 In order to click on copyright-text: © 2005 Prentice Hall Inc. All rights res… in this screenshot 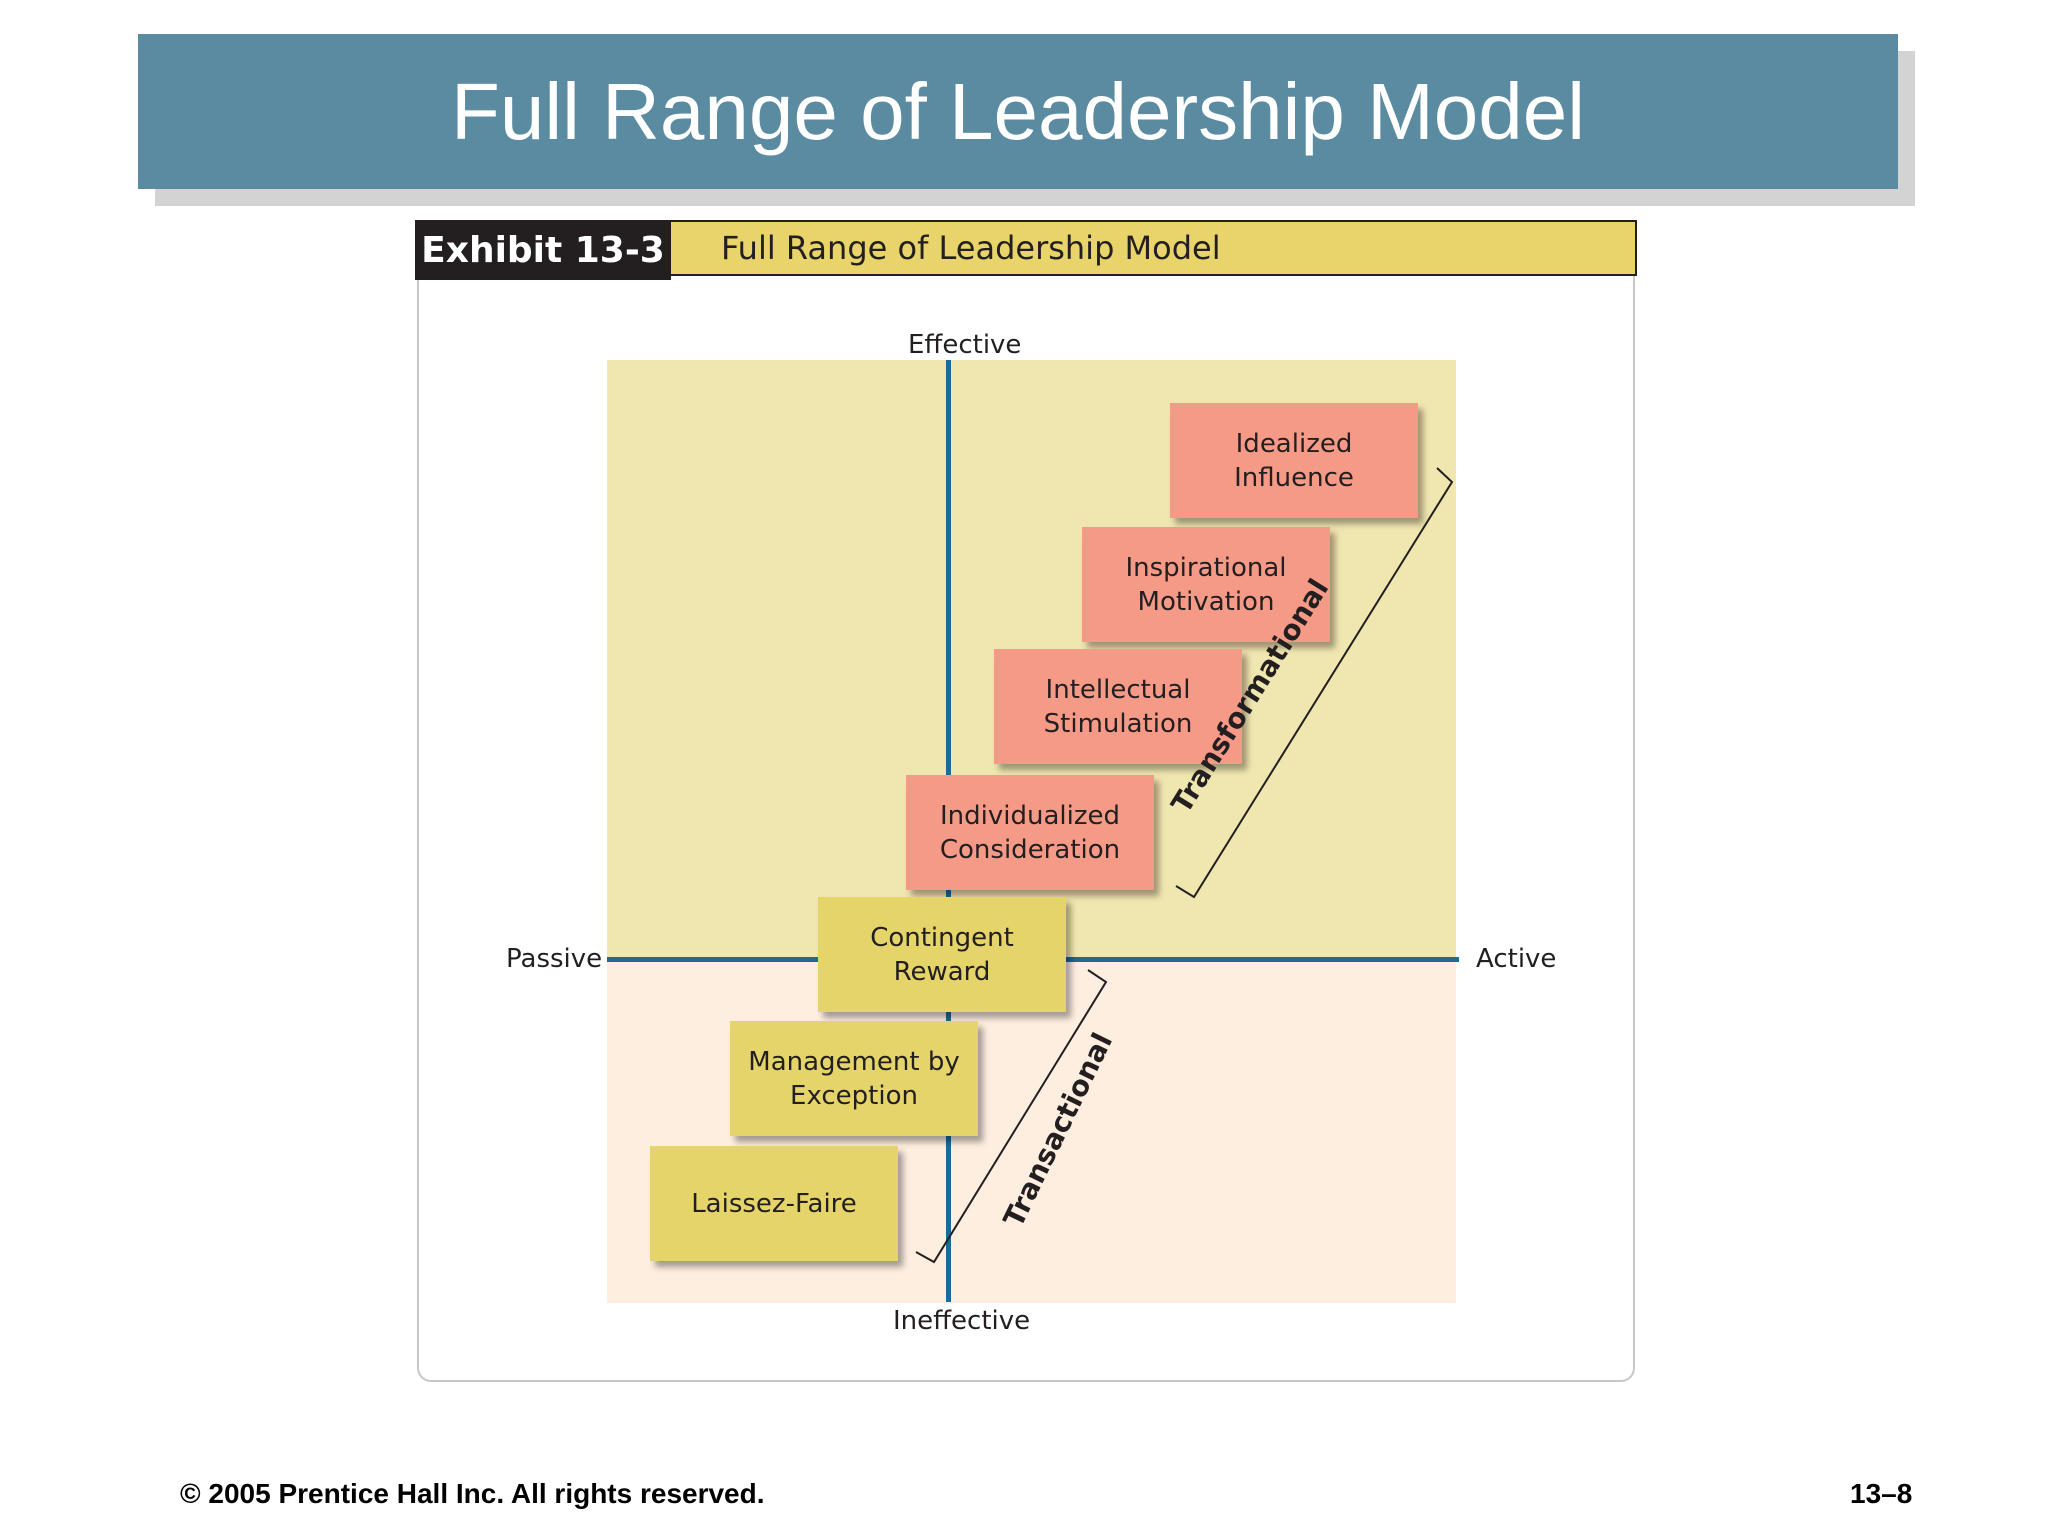, I will do `click(472, 1493)`.